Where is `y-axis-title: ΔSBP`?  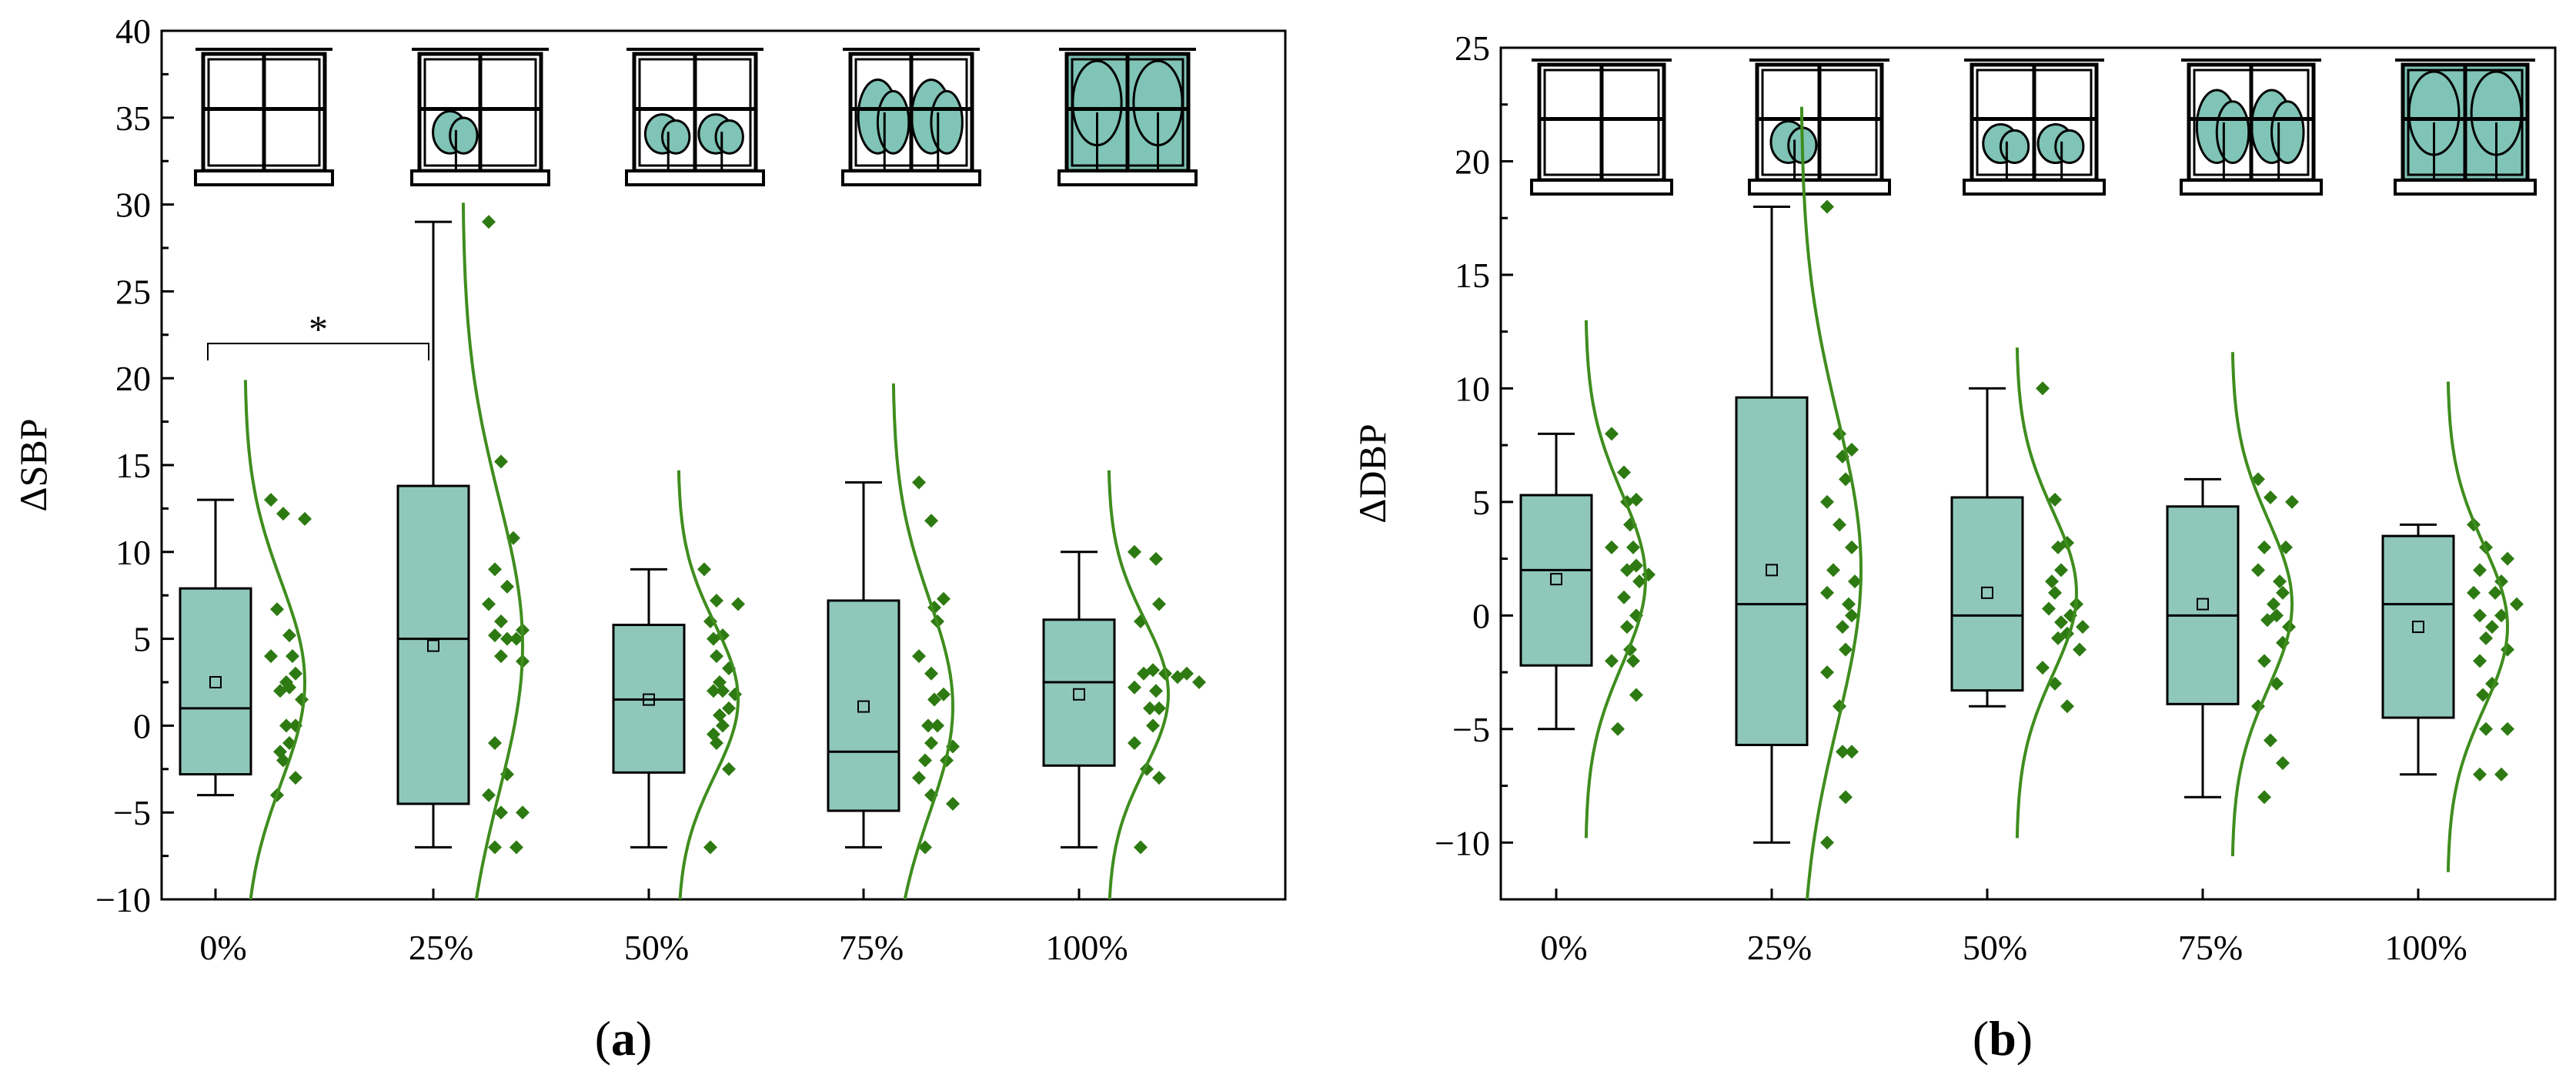 y-axis-title: ΔSBP is located at coordinates (33, 464).